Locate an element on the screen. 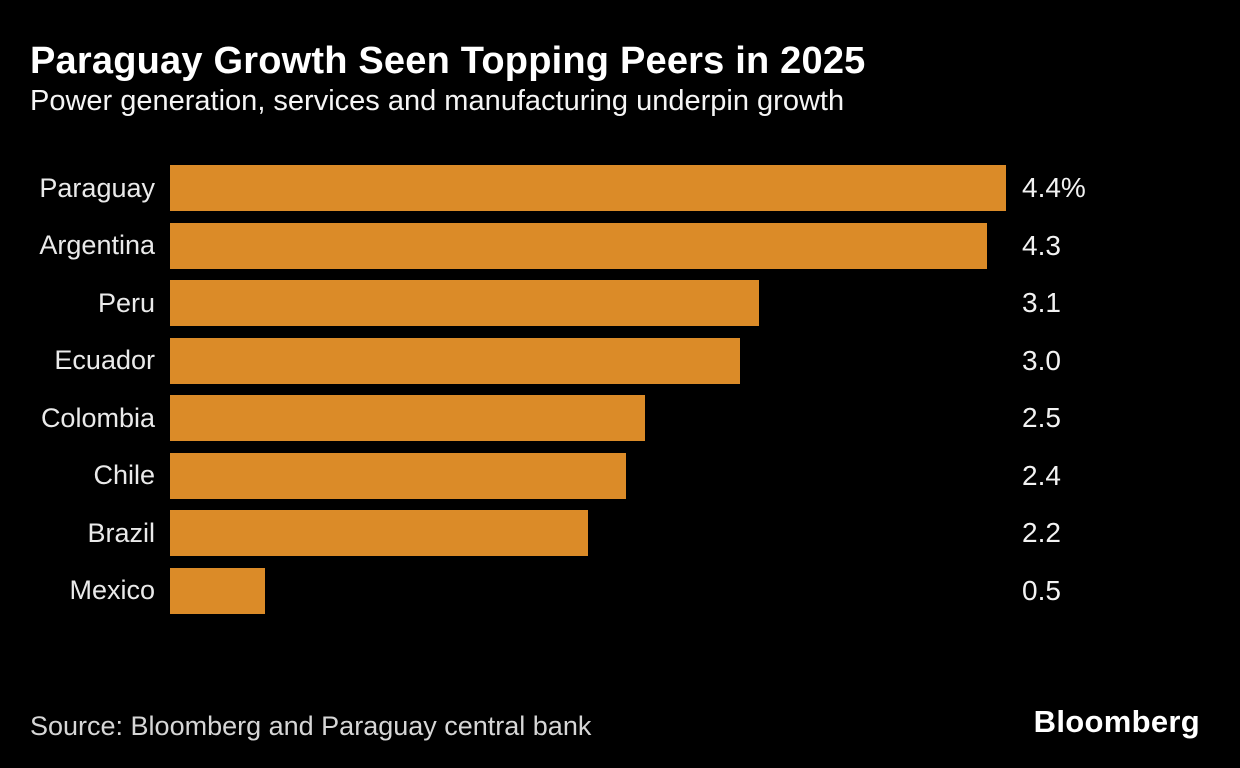 The height and width of the screenshot is (768, 1240). value-label: 3.1 is located at coordinates (1041, 302).